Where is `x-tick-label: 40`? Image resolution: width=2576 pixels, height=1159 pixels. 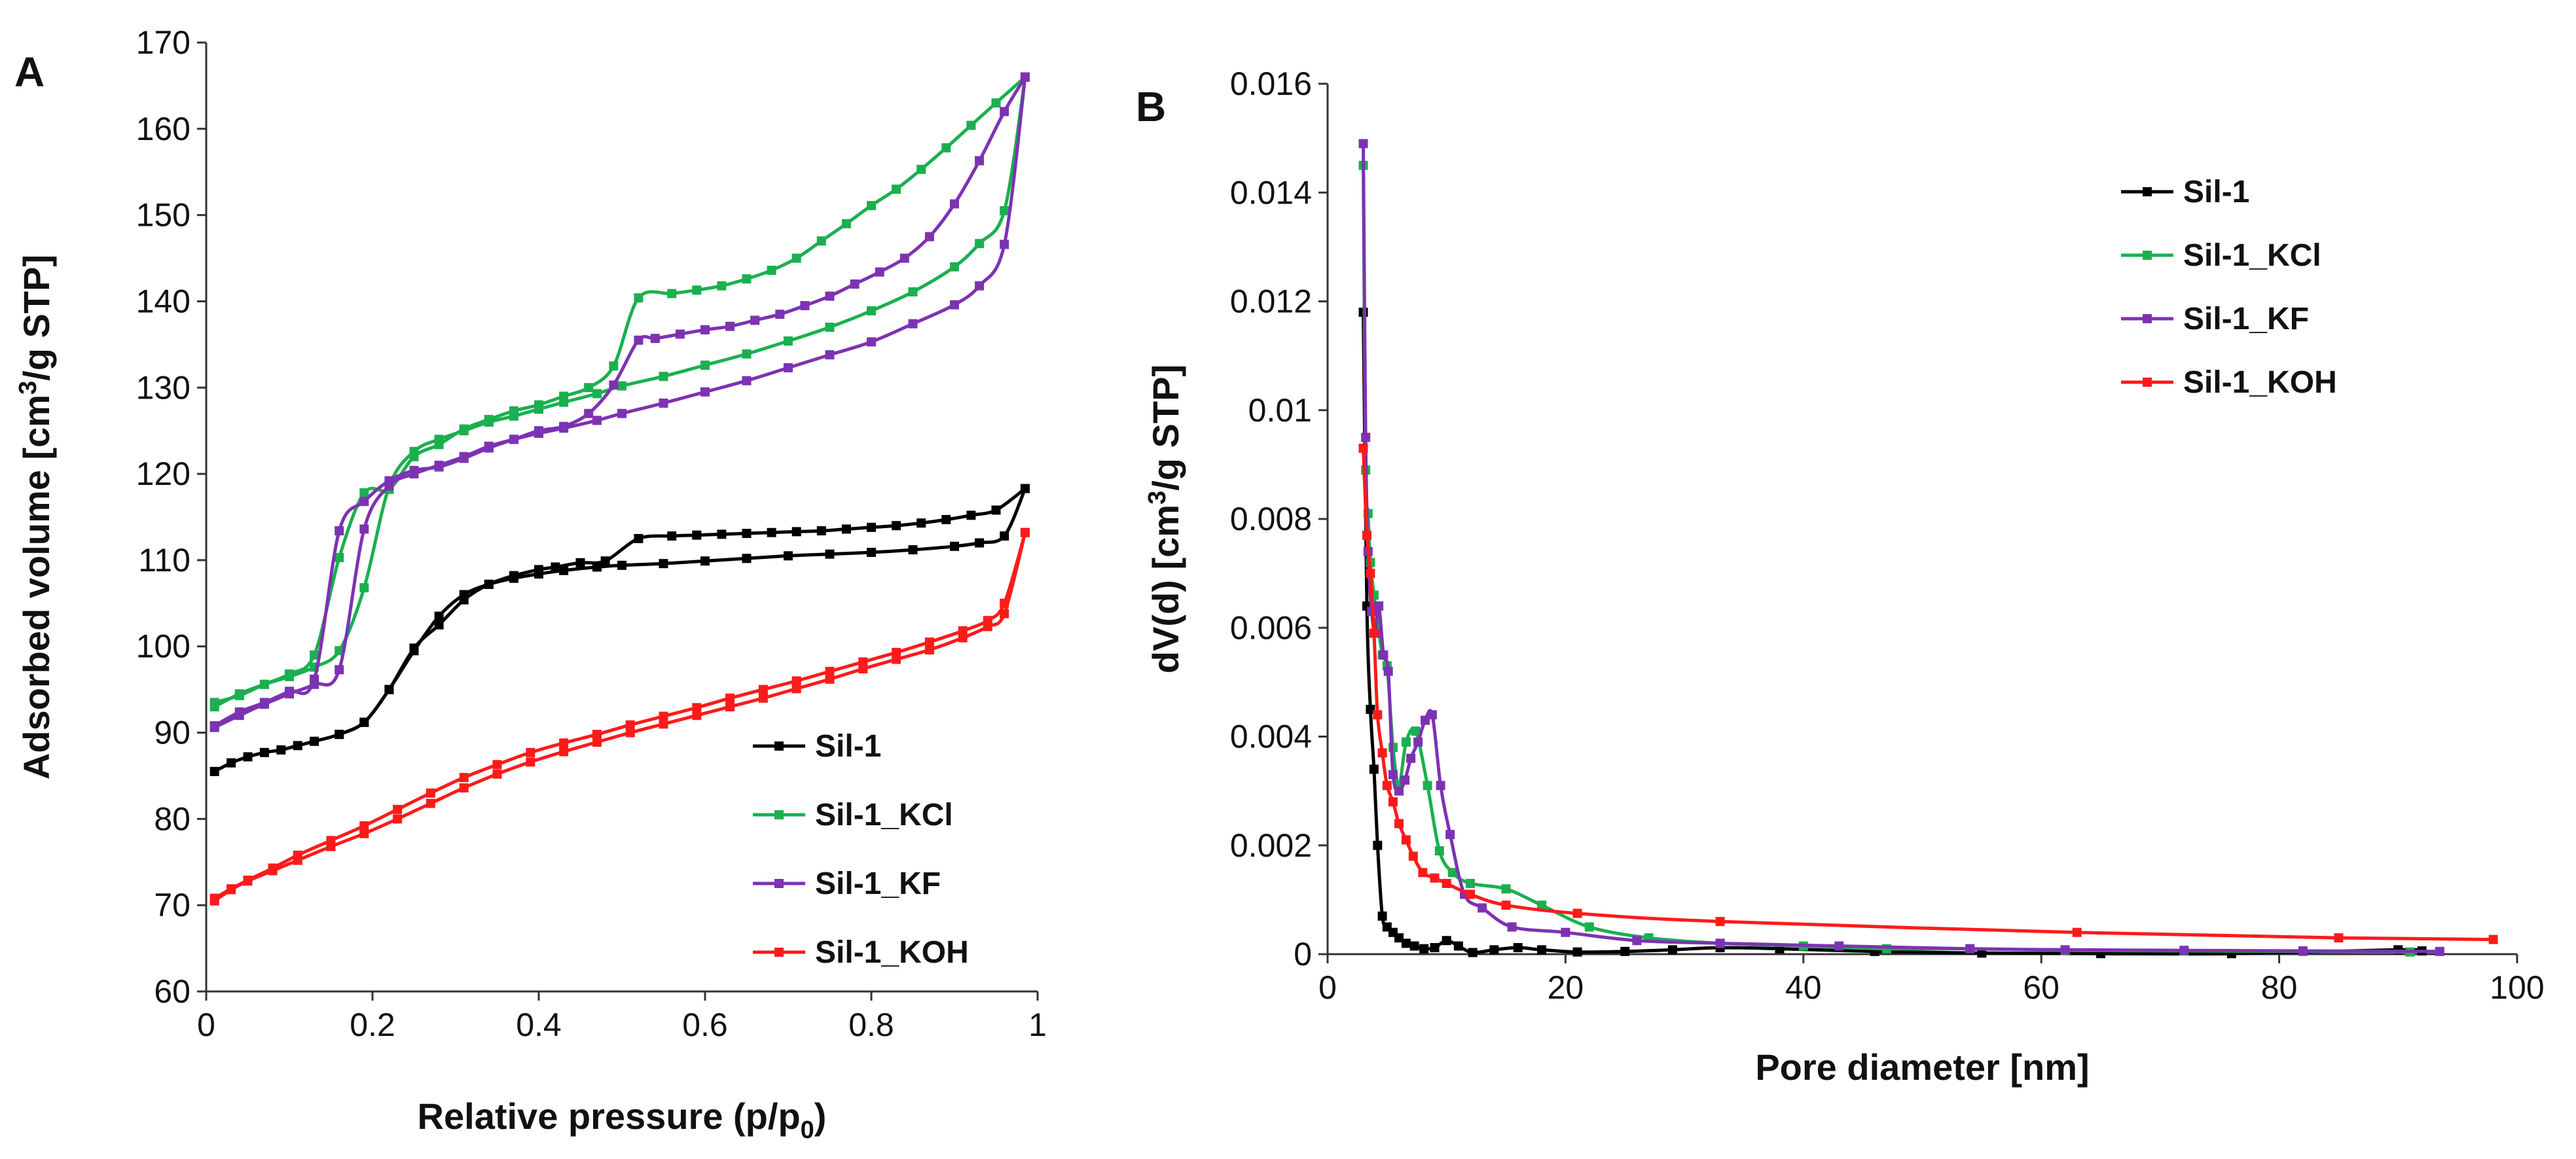
x-tick-label: 40 is located at coordinates (1803, 988).